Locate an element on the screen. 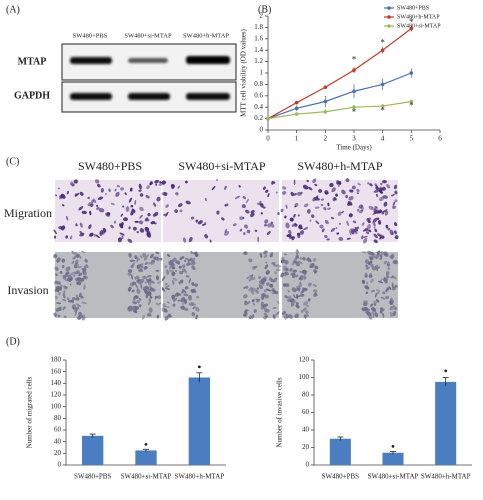  panel-label: (A) is located at coordinates (13, 9).